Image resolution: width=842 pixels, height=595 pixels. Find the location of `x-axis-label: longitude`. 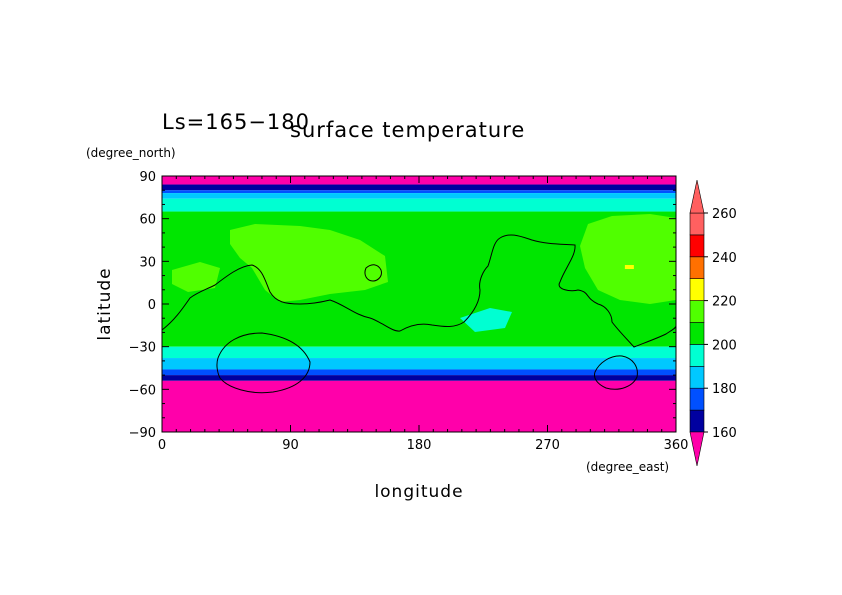

x-axis-label: longitude is located at coordinates (418, 492).